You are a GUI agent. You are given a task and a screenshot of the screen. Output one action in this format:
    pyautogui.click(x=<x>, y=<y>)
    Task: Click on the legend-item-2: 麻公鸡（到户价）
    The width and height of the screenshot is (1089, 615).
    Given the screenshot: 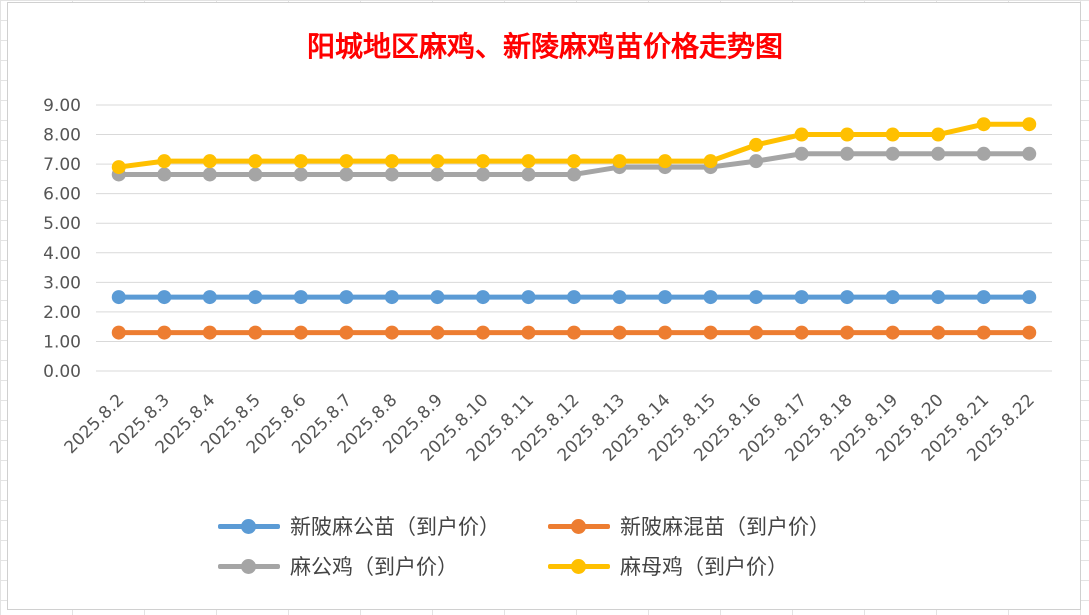 What is the action you would take?
    pyautogui.click(x=383, y=566)
    